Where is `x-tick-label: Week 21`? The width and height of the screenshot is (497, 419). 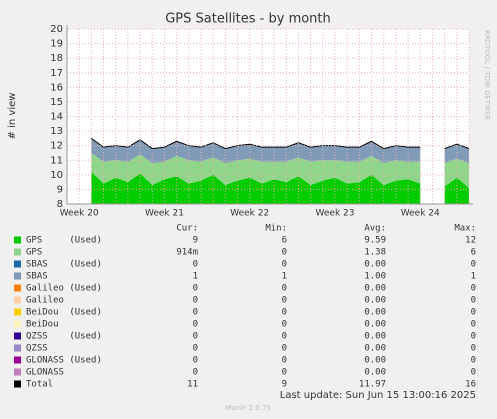 x-tick-label: Week 21 is located at coordinates (164, 214).